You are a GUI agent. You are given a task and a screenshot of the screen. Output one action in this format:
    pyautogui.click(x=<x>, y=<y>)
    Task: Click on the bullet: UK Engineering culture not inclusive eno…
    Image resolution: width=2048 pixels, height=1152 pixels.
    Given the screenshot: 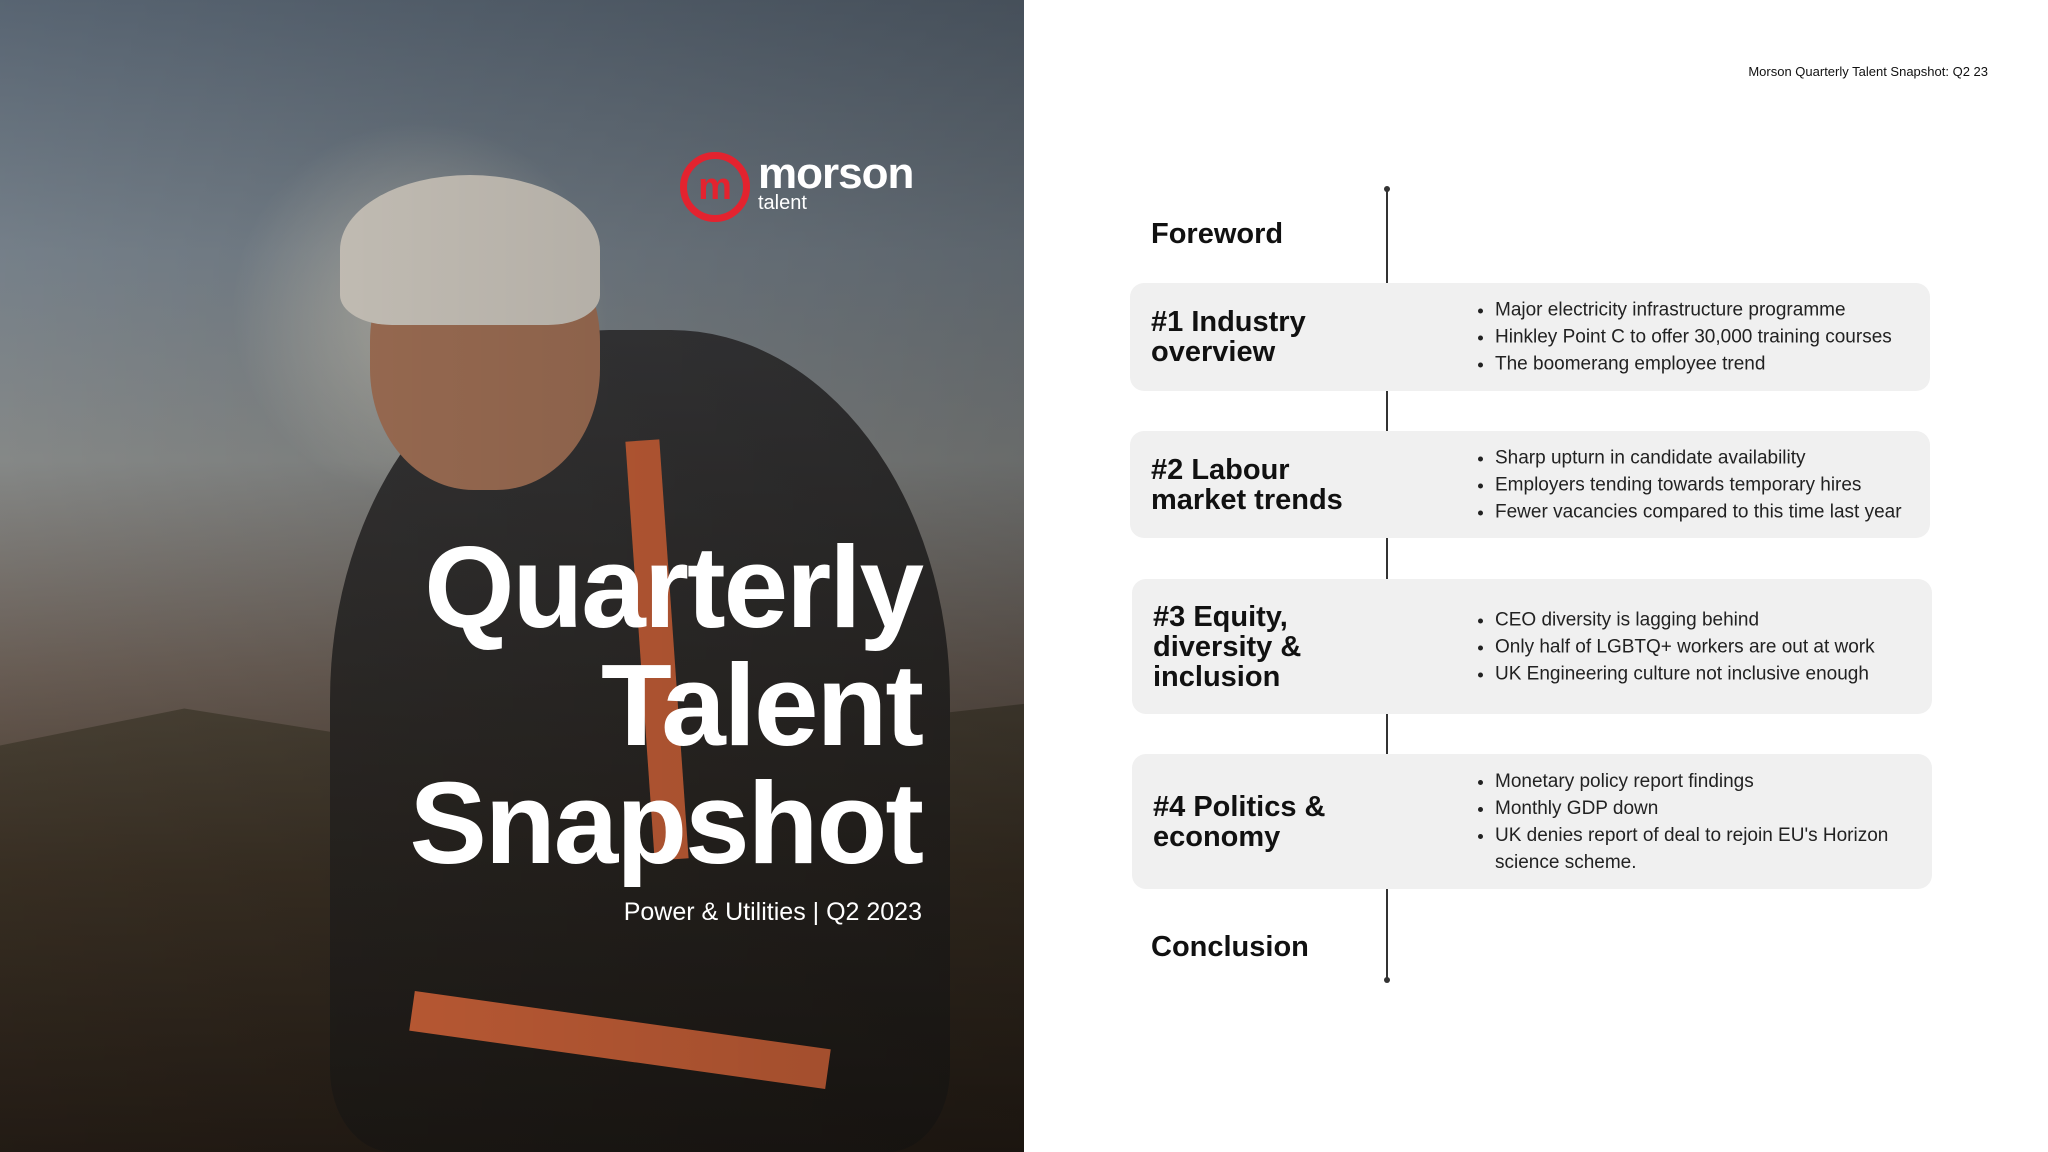 What is the action you would take?
    pyautogui.click(x=1715, y=673)
    